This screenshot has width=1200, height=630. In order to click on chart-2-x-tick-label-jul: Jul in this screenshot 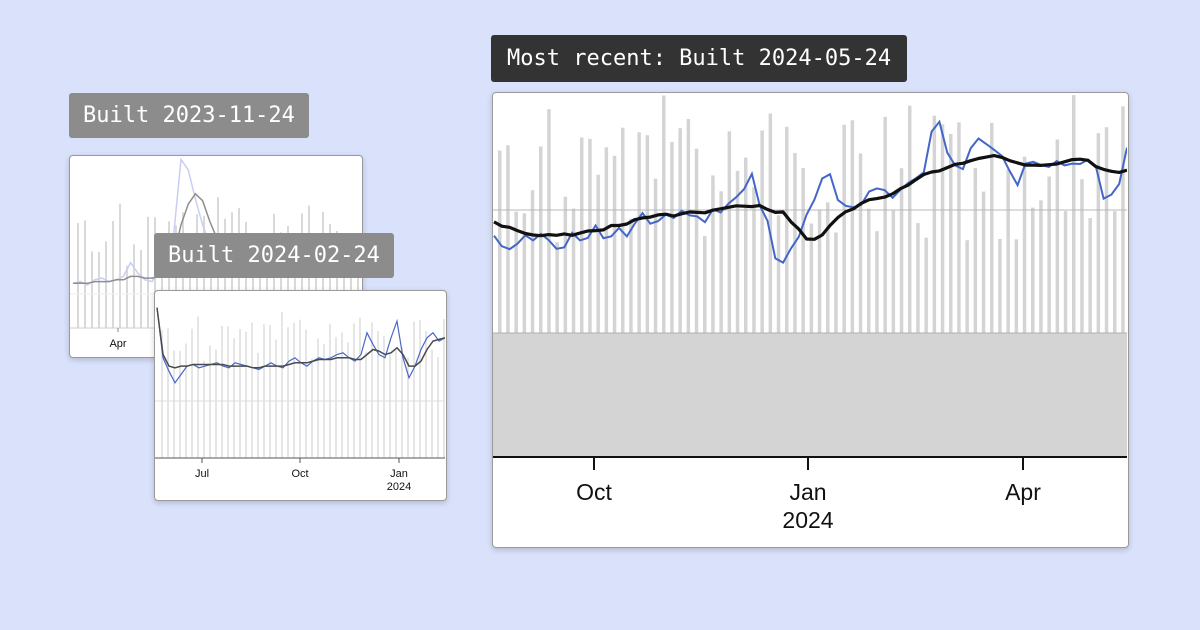, I will do `click(202, 474)`.